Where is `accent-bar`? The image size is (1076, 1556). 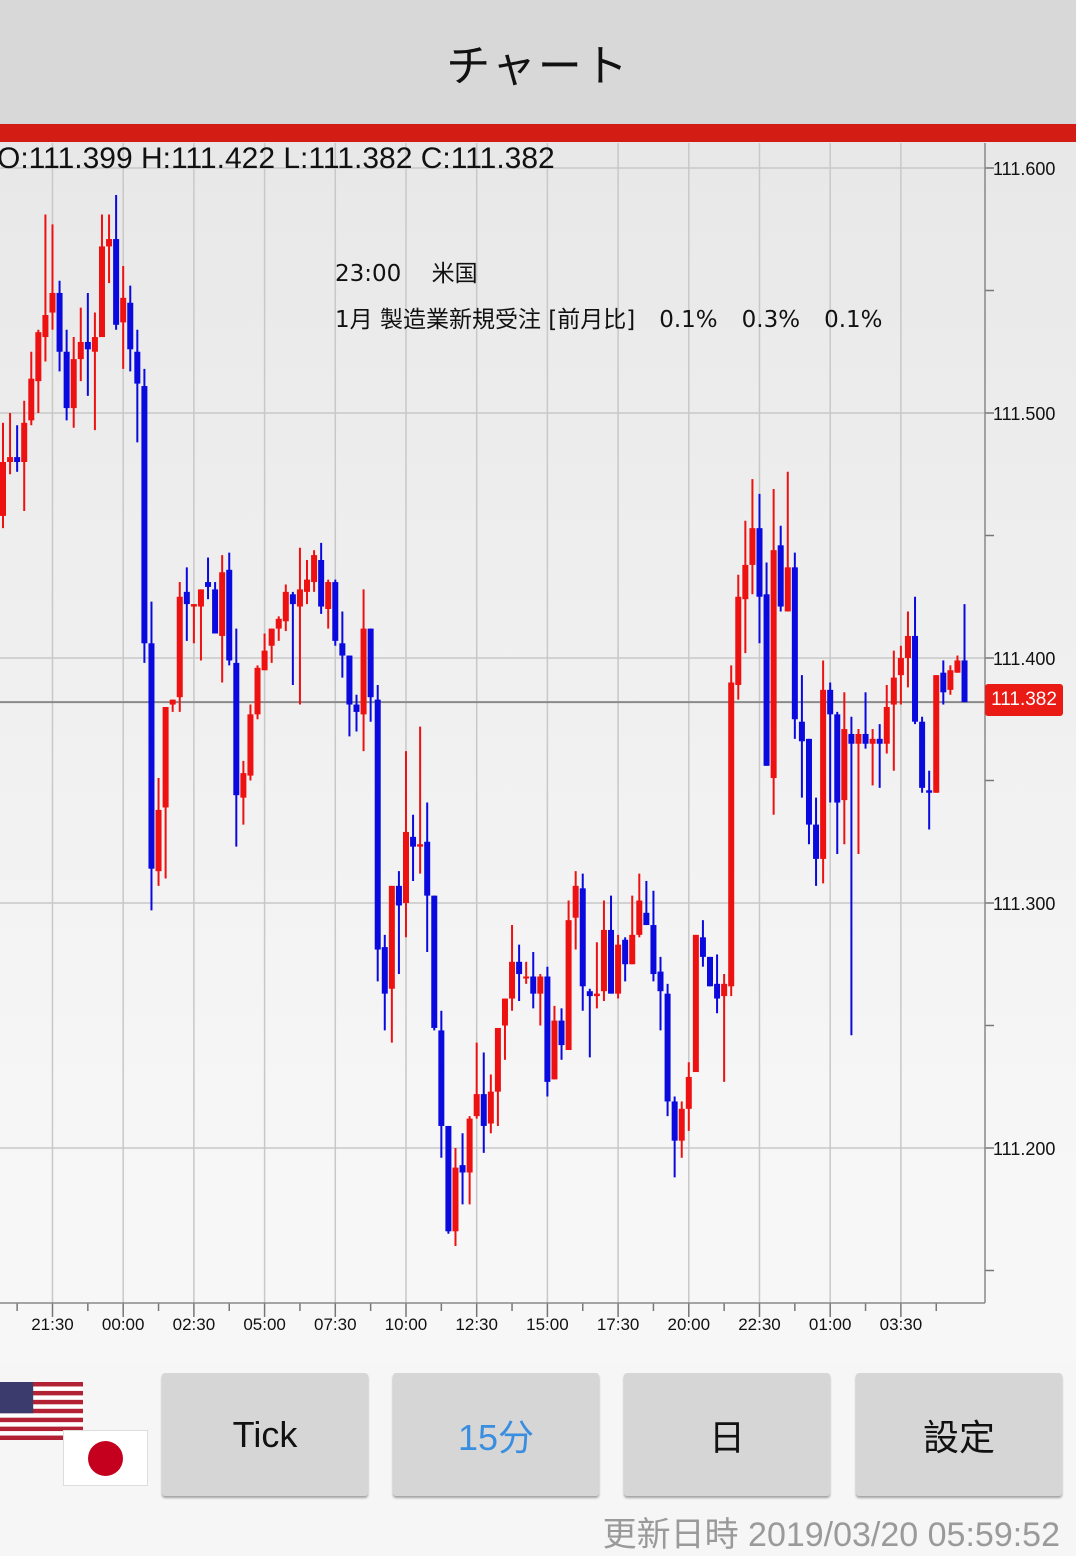
accent-bar is located at coordinates (538, 133).